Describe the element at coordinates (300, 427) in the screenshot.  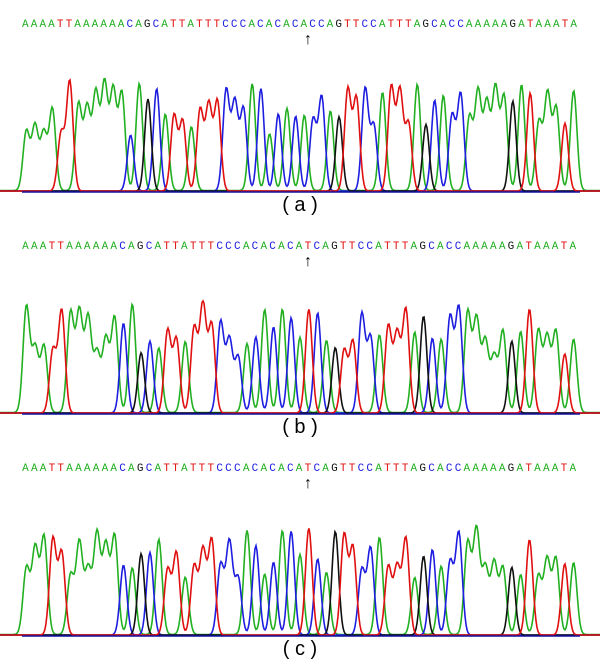
I see `caption-b: ( b )` at that location.